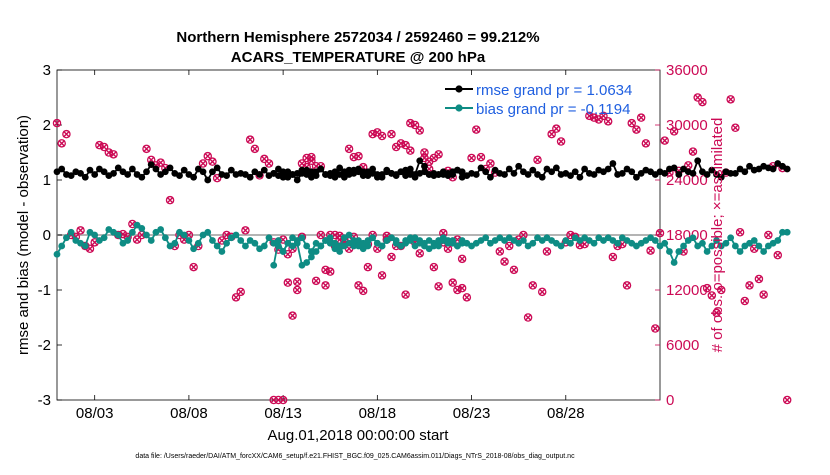 The height and width of the screenshot is (475, 830). Describe the element at coordinates (717, 235) in the screenshot. I see `y-axis-right-label: # of obs: o=possible; ×=assimilated` at that location.